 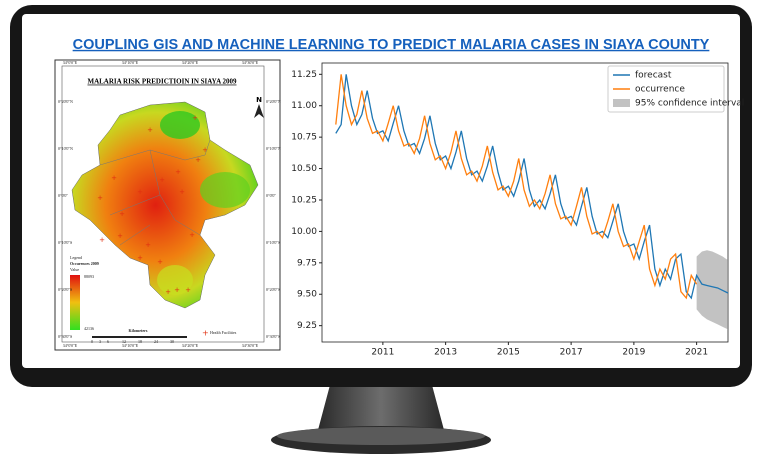 I want to click on x-tick-label: 2013, so click(x=445, y=353).